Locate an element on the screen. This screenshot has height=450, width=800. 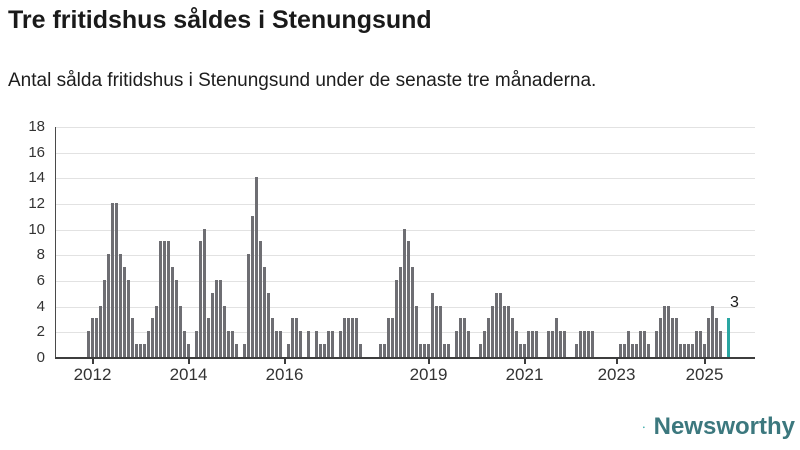
y-axis-label: 6 is located at coordinates (40, 280).